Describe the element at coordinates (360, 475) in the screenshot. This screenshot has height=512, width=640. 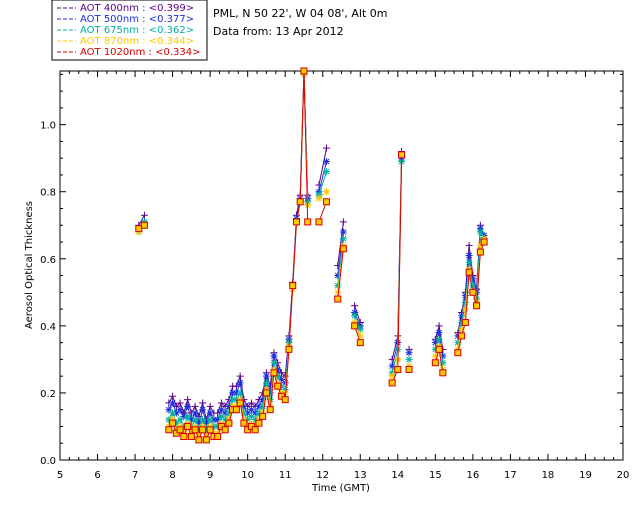
I see `x-tick-label: 13` at that location.